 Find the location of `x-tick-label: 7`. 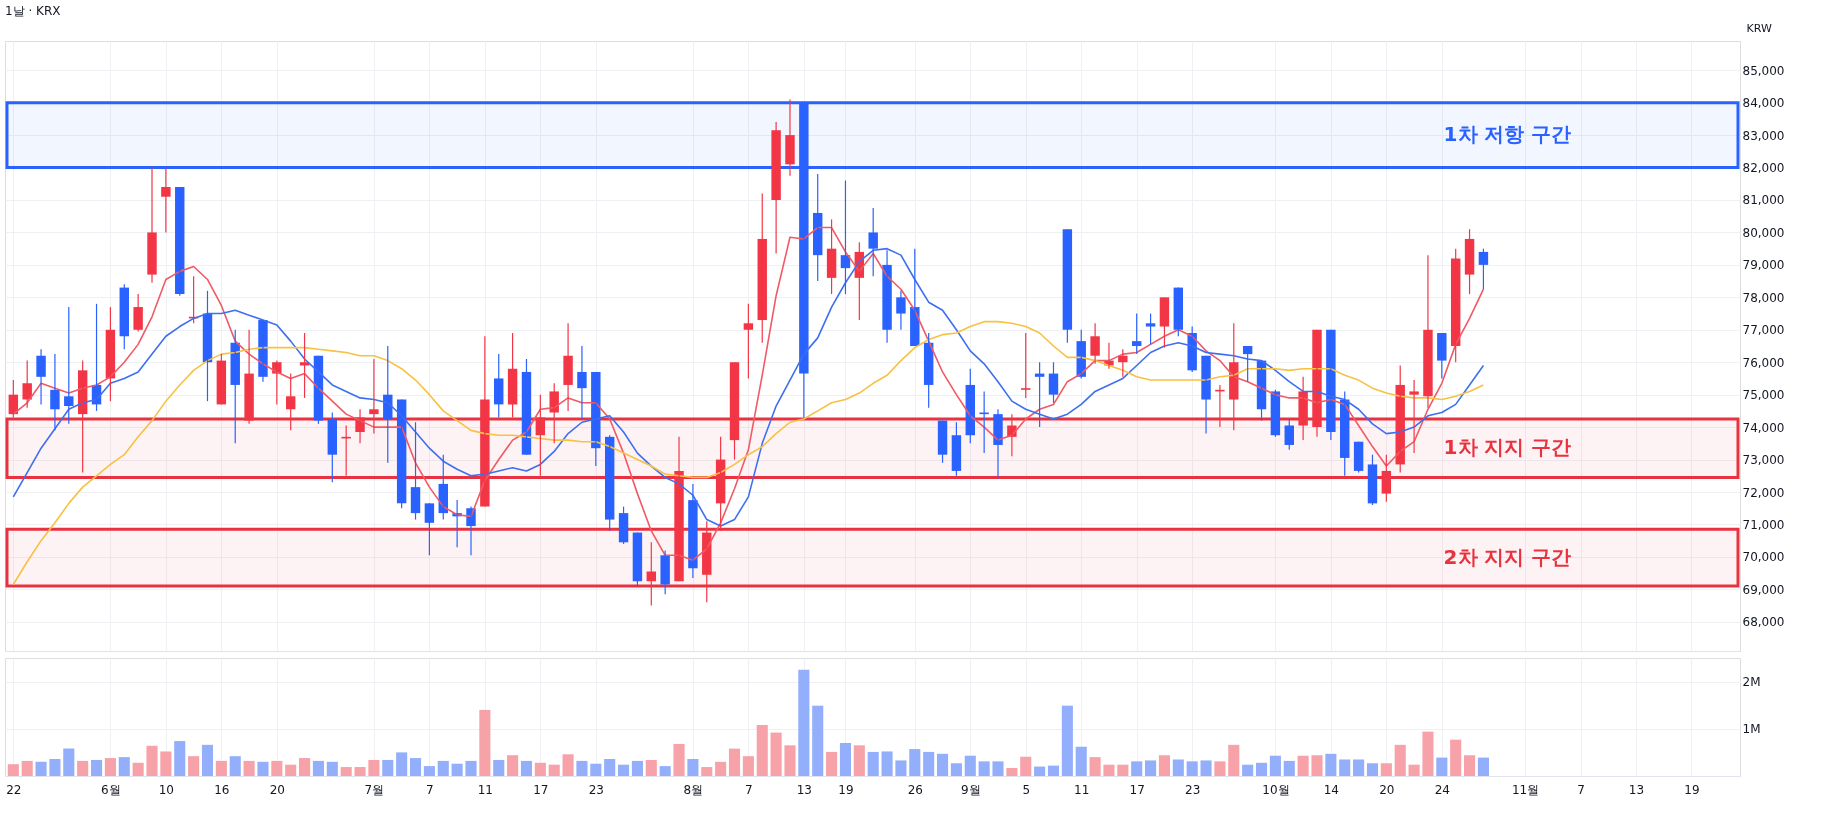

x-tick-label: 7 is located at coordinates (430, 789).